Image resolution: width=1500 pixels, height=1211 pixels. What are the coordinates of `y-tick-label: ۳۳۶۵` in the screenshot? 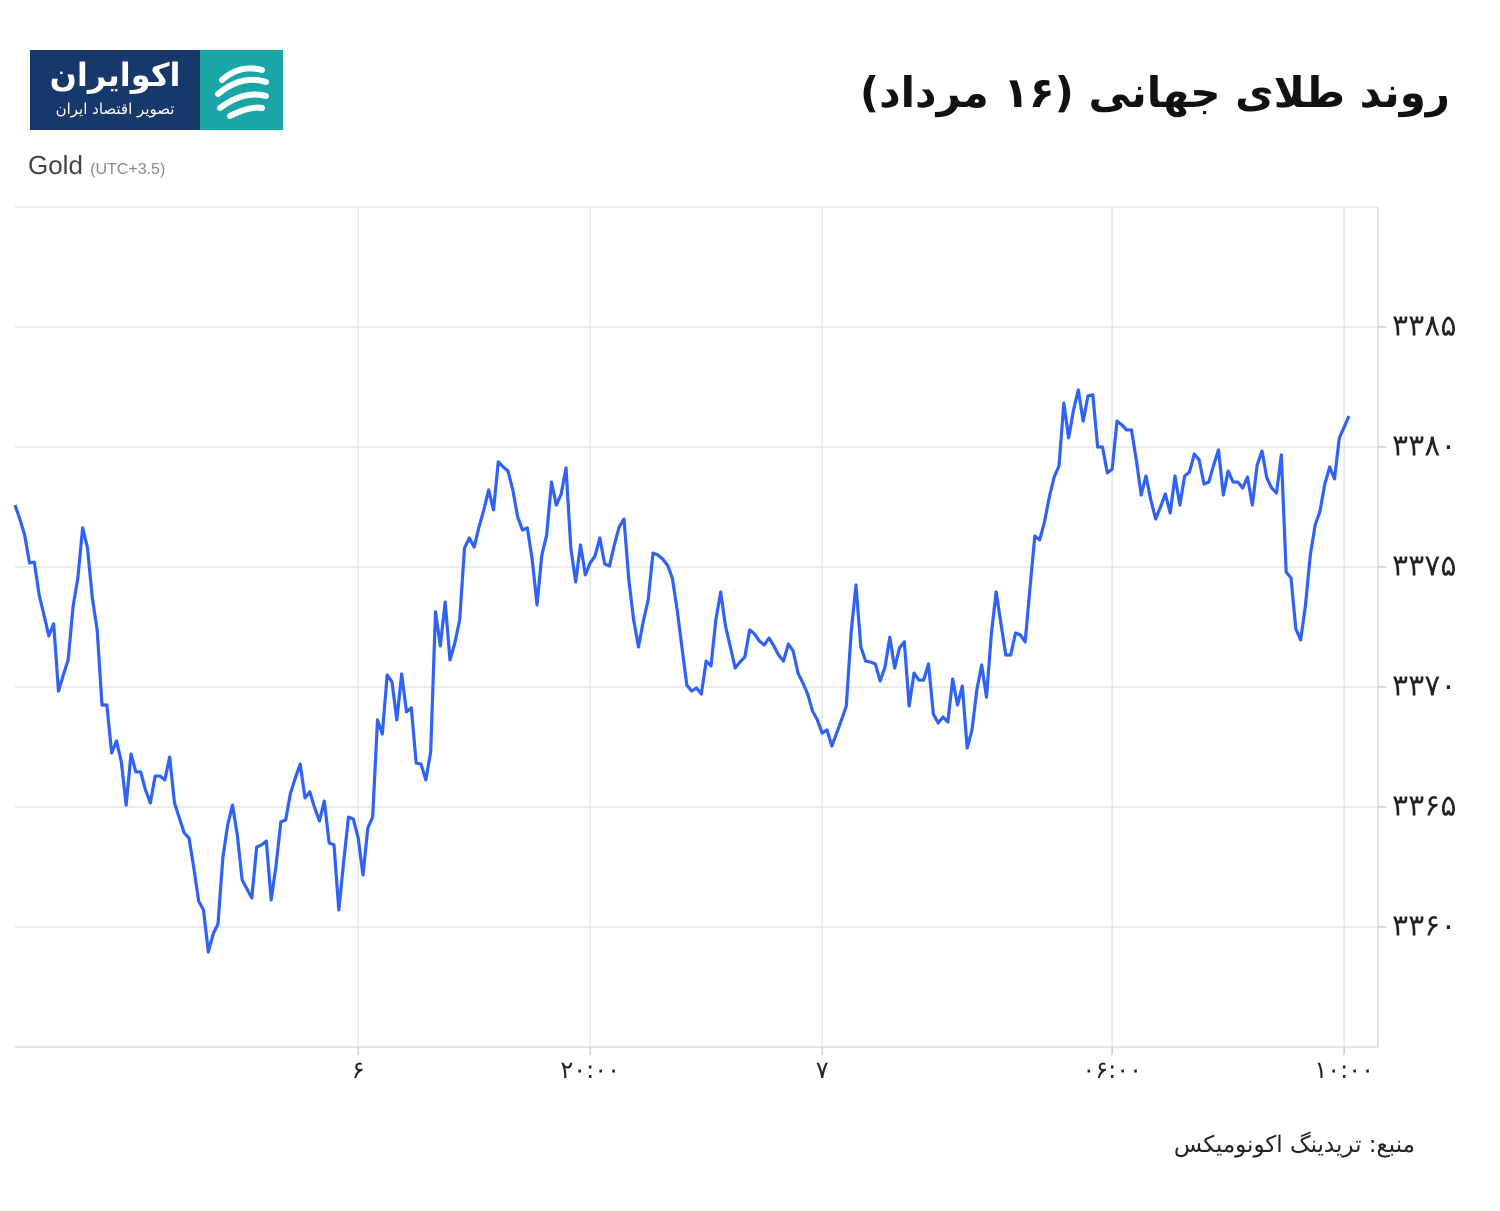 It's located at (1424, 806).